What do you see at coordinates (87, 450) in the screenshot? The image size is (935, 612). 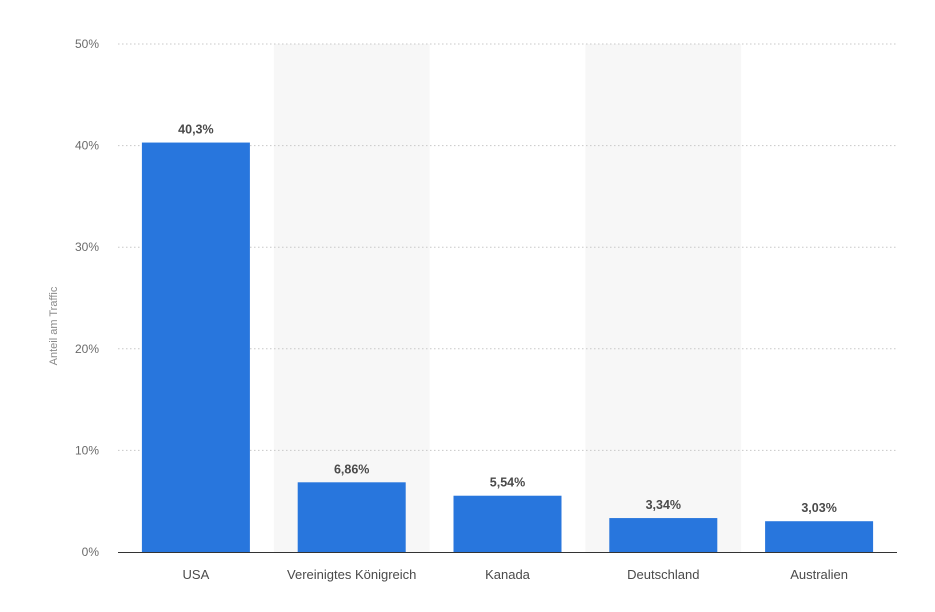 I see `y-tick-label: 10%` at bounding box center [87, 450].